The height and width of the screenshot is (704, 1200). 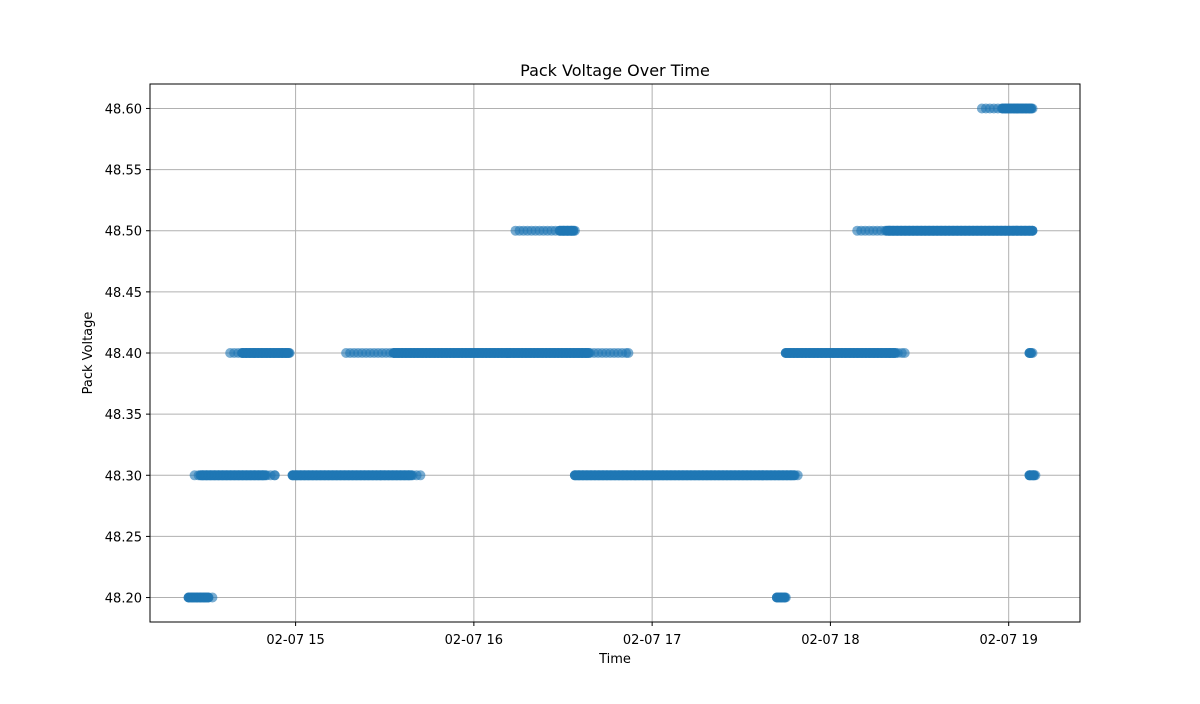 What do you see at coordinates (123, 171) in the screenshot?
I see `y-tick-label: 48.55` at bounding box center [123, 171].